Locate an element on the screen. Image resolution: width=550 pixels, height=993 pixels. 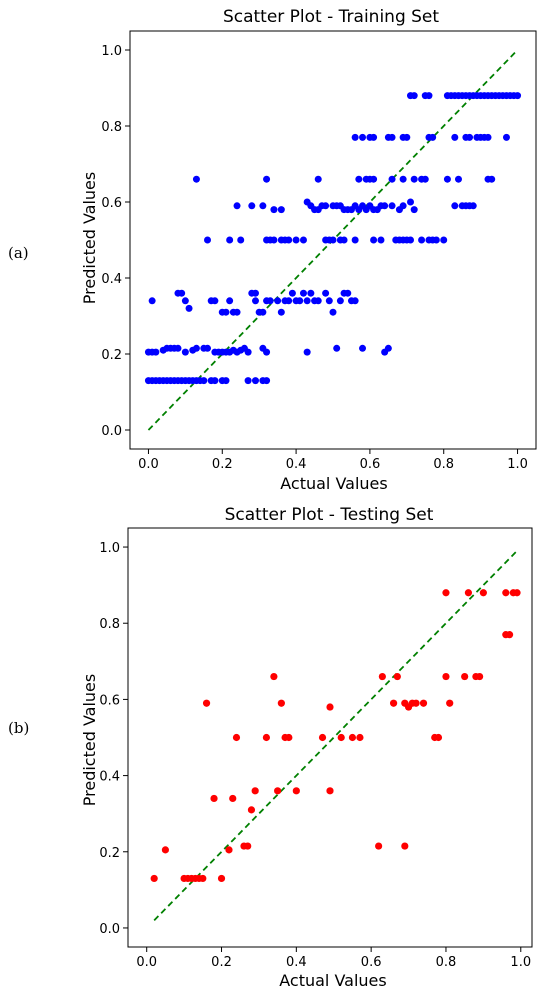
chart-title-training: Scatter Plot - Training Set is located at coordinates (331, 17).